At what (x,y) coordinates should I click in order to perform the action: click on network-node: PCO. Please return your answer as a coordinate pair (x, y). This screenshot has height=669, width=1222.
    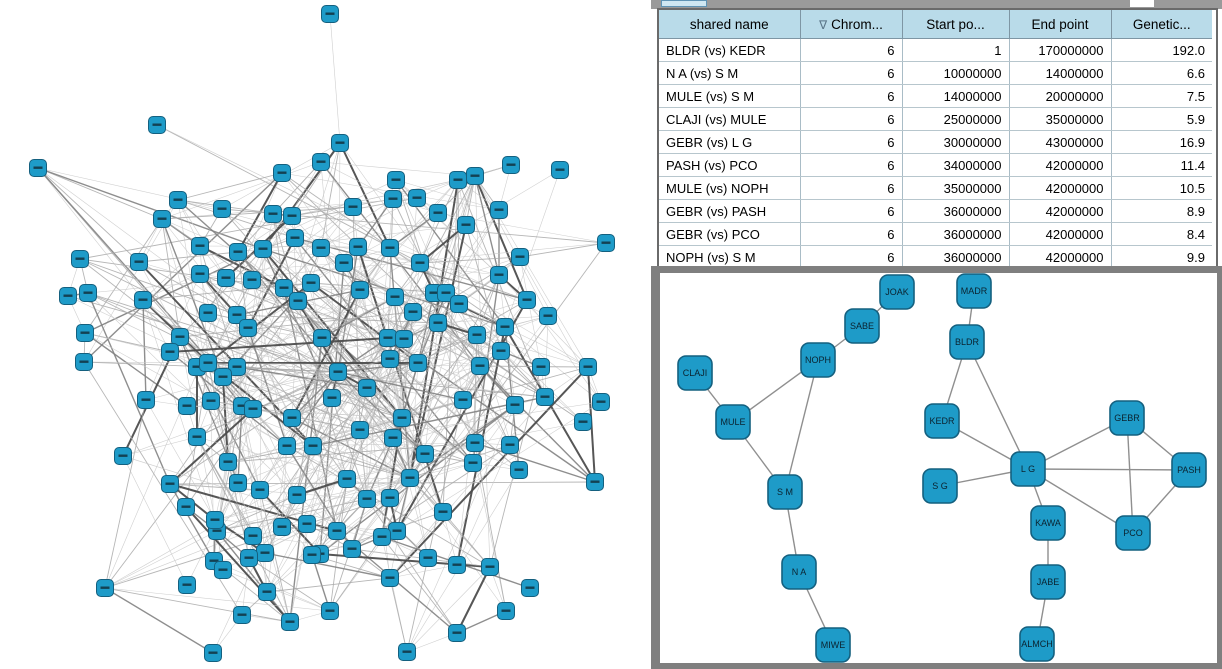
    Looking at the image, I should click on (1133, 533).